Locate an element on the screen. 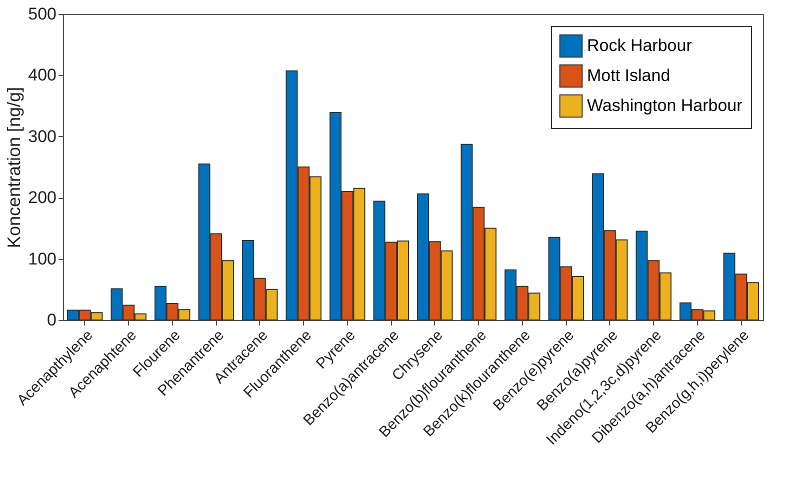  y-tick-label: 100 is located at coordinates (42, 258).